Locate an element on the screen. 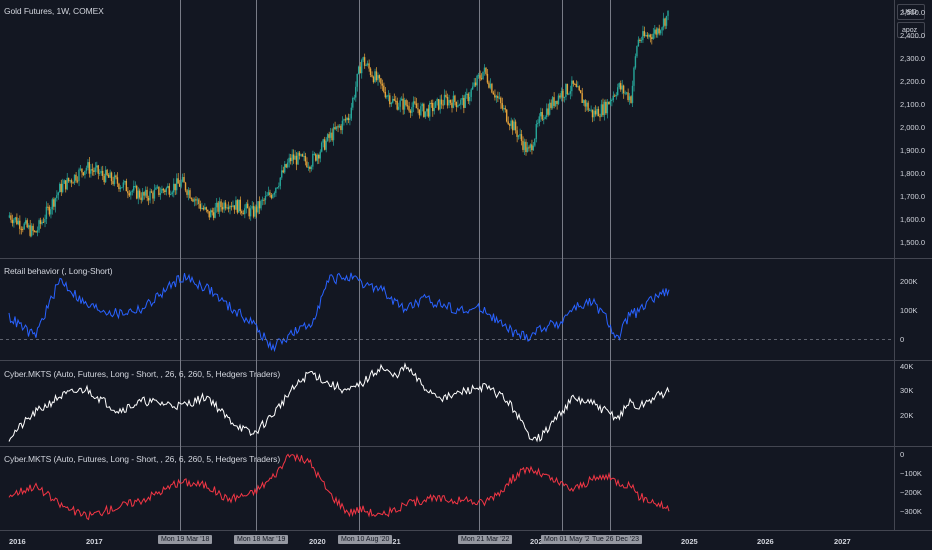 The width and height of the screenshot is (932, 550). price-tick-label: 1,700.0 is located at coordinates (913, 196).